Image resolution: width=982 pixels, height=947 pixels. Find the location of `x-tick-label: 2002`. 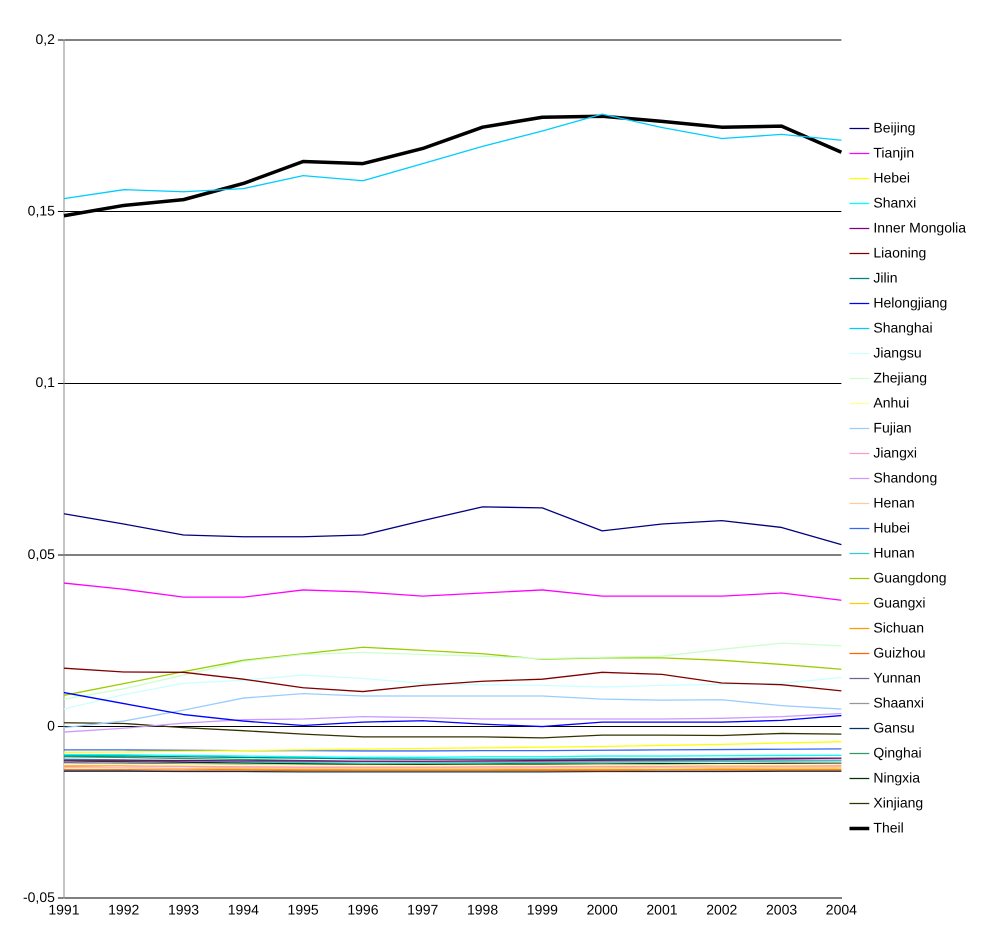

x-tick-label: 2002 is located at coordinates (722, 909).